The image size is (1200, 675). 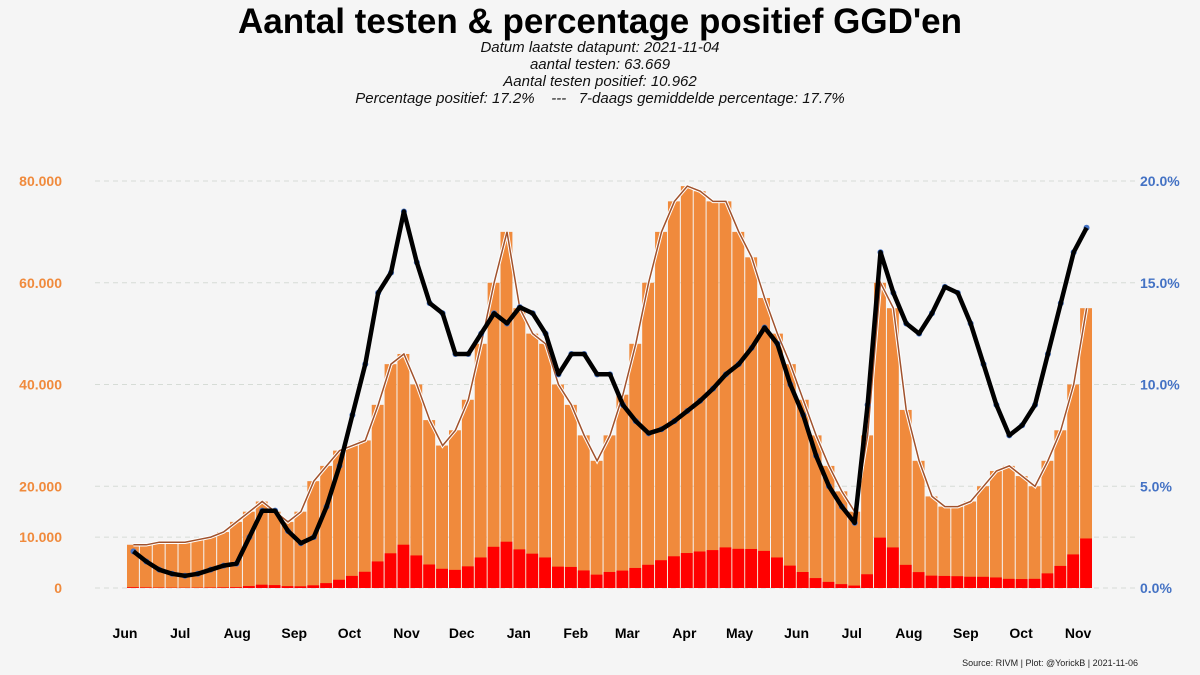 I want to click on y-right-tick-label: 0.0%, so click(x=1156, y=588).